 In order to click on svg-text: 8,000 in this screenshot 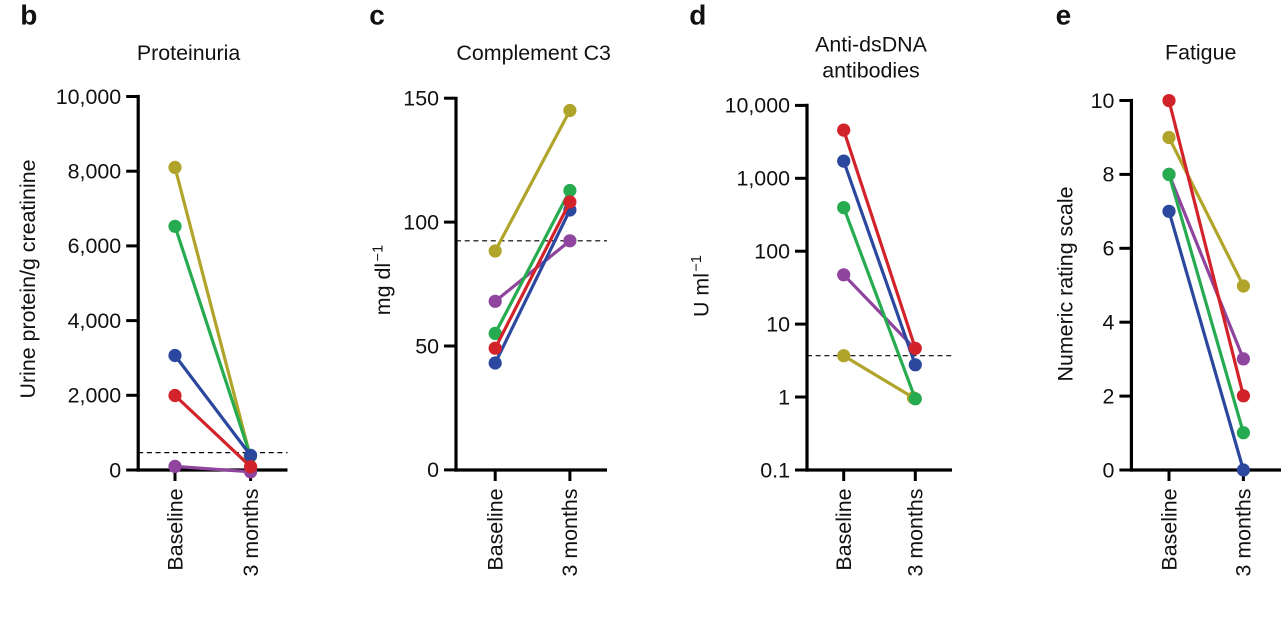, I will do `click(95, 172)`.